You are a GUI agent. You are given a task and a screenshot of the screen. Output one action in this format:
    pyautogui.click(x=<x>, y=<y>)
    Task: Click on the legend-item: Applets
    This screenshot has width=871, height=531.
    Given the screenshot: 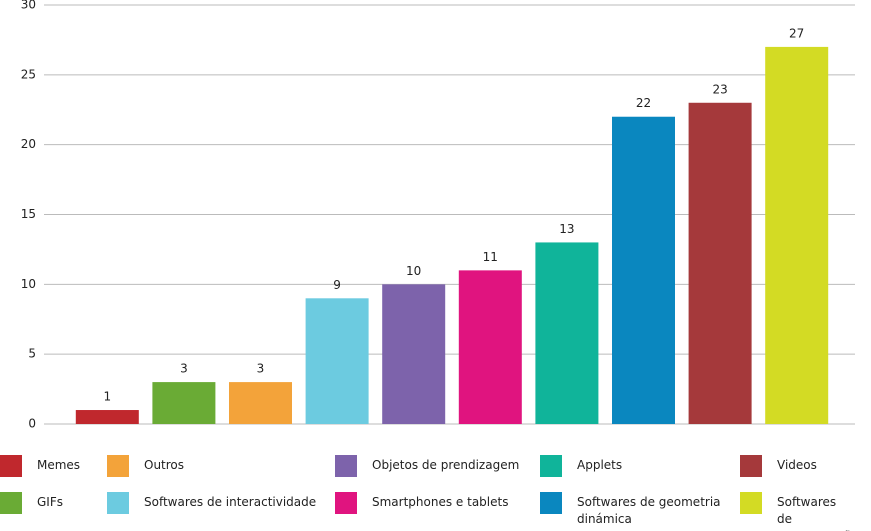 What is the action you would take?
    pyautogui.click(x=631, y=466)
    